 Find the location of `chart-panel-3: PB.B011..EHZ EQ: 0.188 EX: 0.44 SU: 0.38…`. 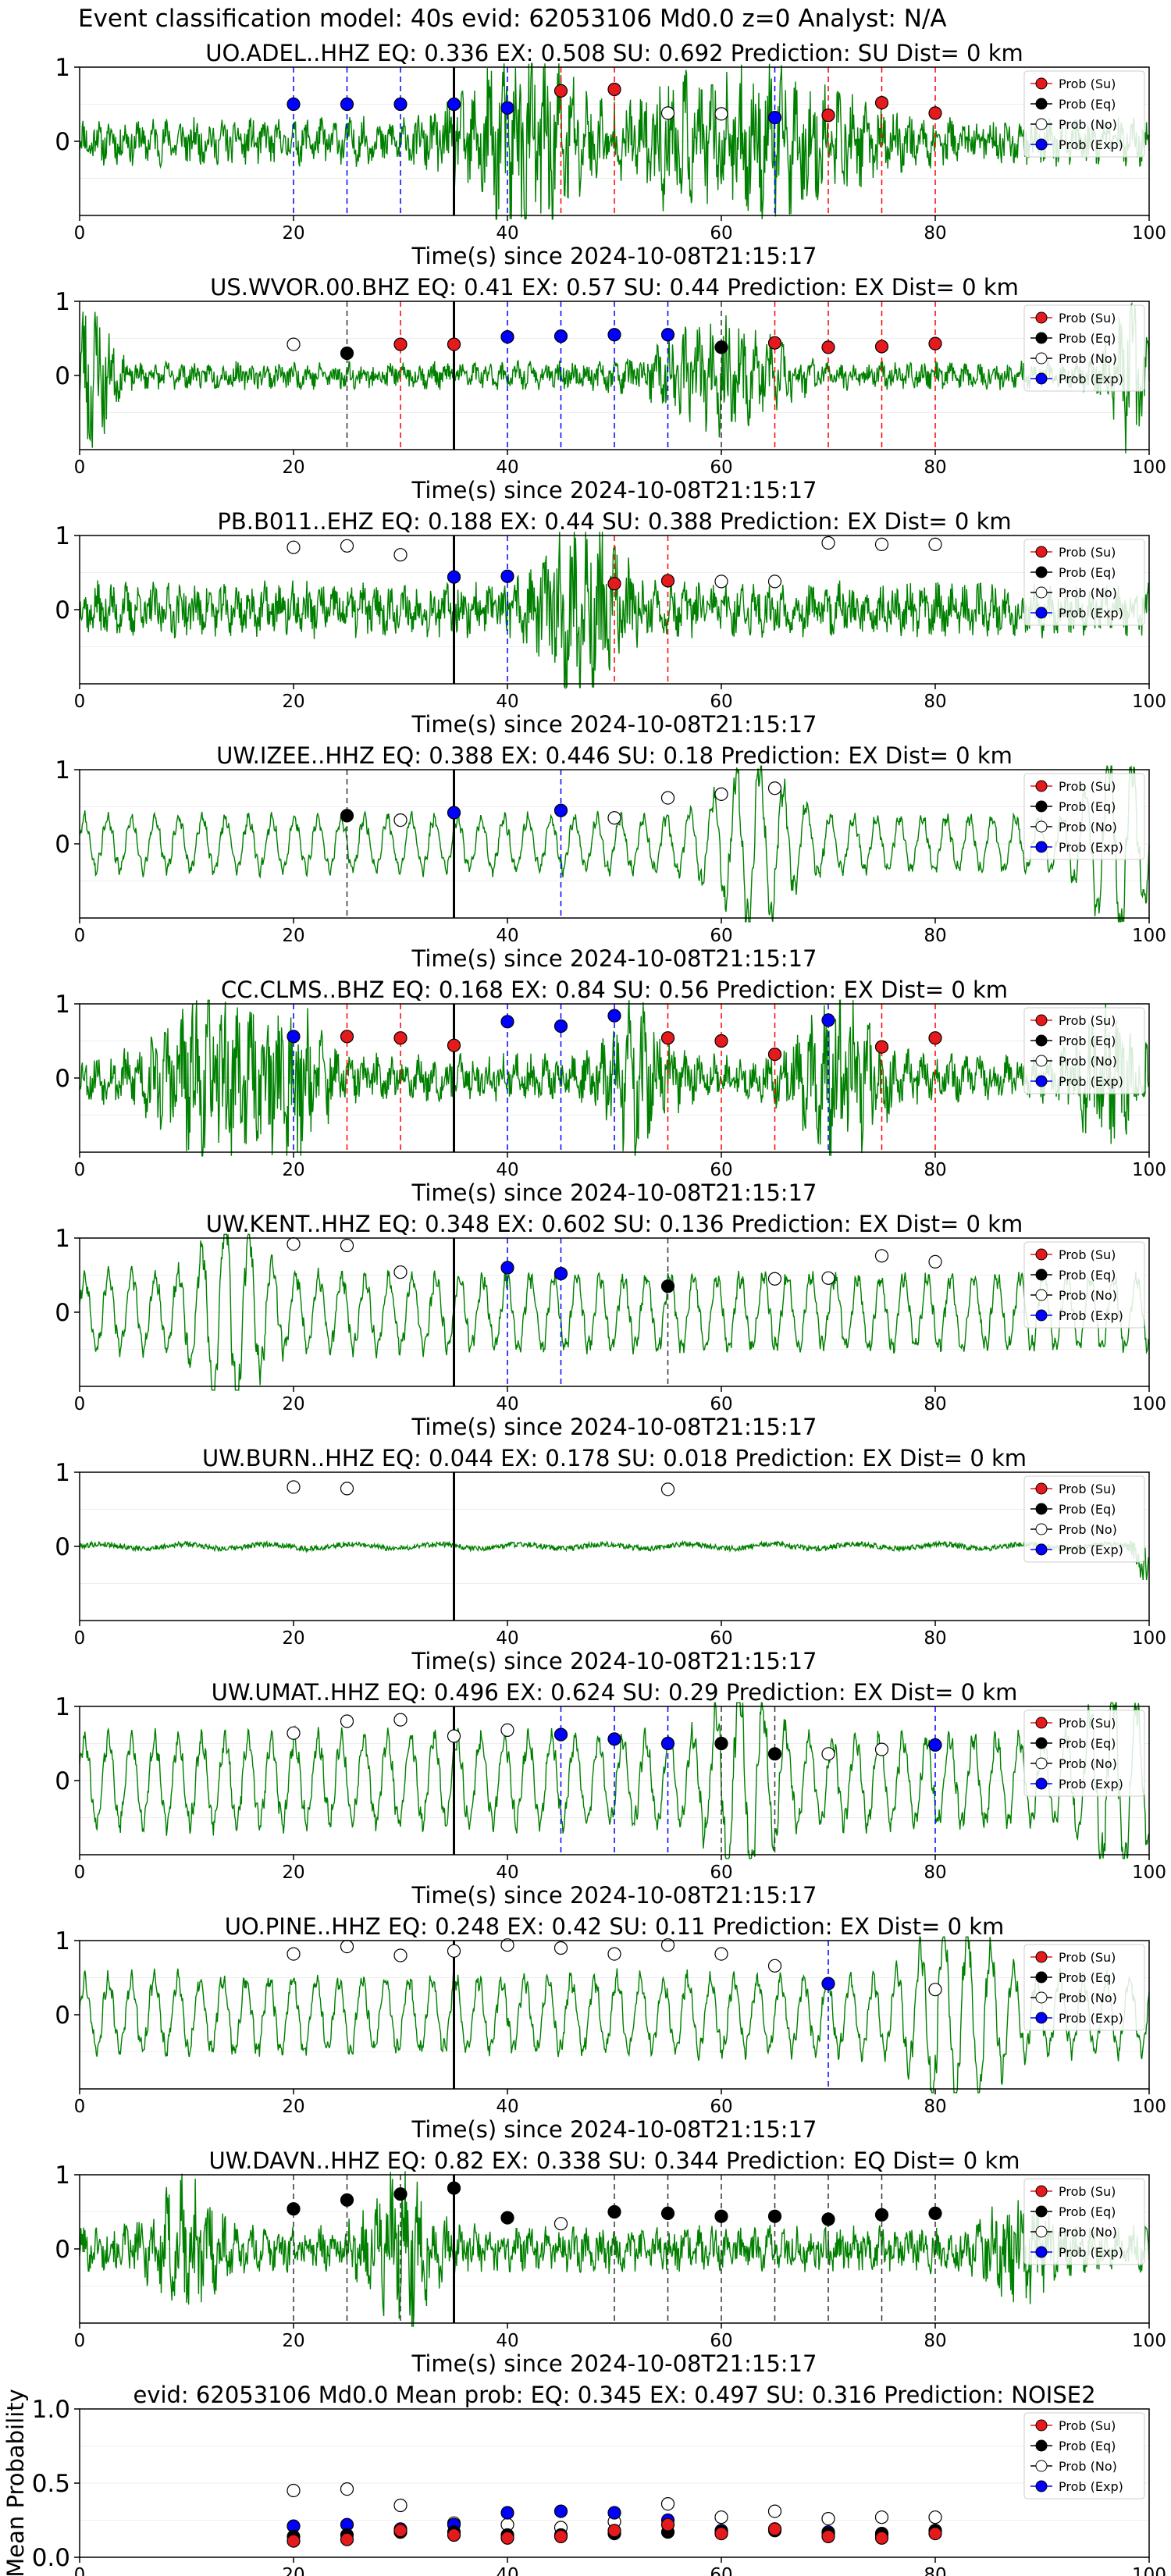

chart-panel-3: PB.B011..EHZ EQ: 0.188 EX: 0.44 SU: 0.38… is located at coordinates (610, 623).